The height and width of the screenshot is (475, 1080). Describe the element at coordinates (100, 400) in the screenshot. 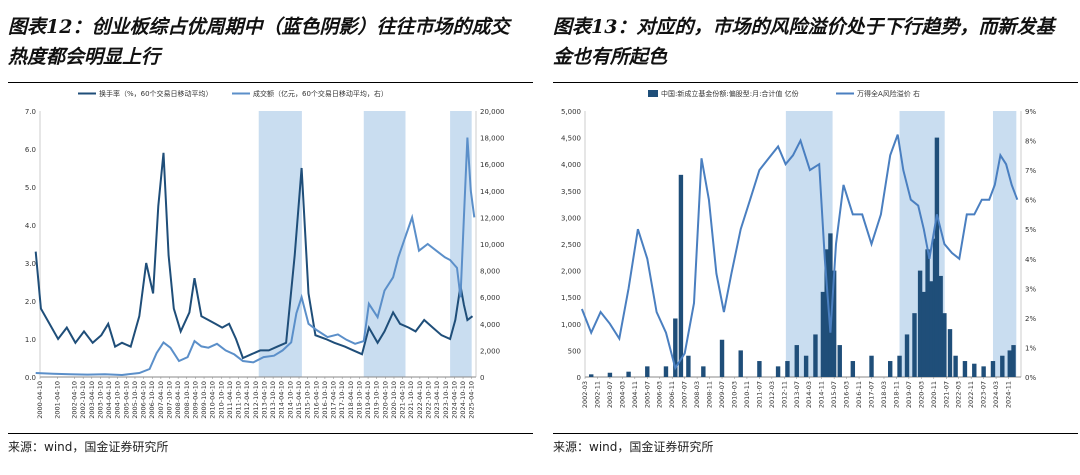

I see `x-tick-label: 2003-10-10` at that location.